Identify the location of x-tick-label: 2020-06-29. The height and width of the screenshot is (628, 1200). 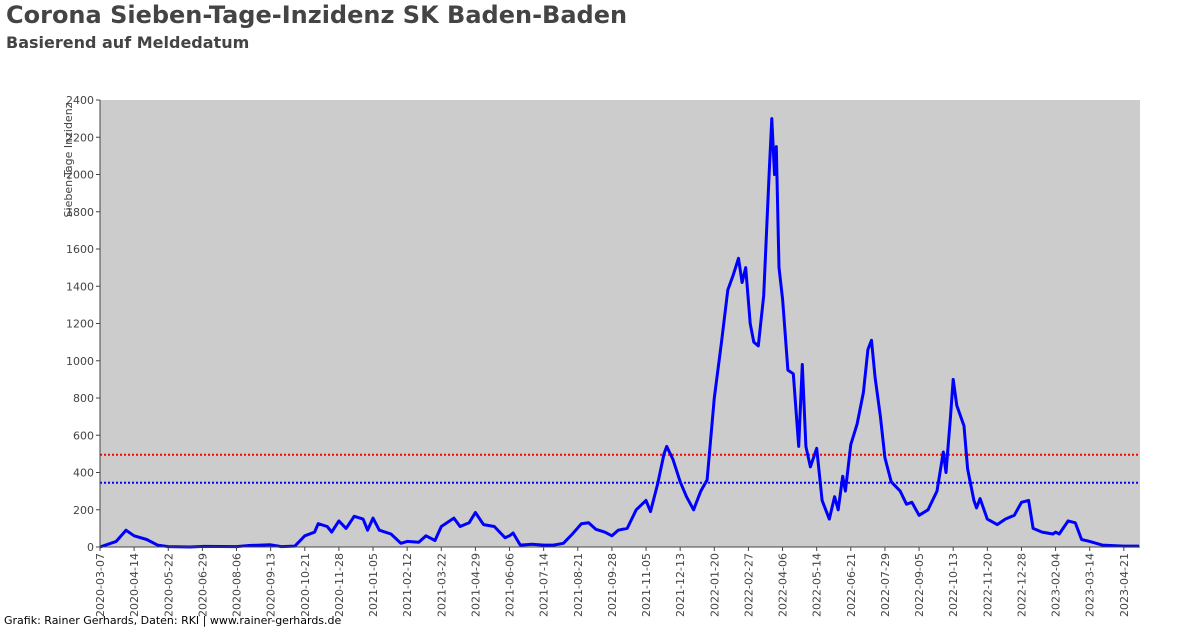
(202, 585).